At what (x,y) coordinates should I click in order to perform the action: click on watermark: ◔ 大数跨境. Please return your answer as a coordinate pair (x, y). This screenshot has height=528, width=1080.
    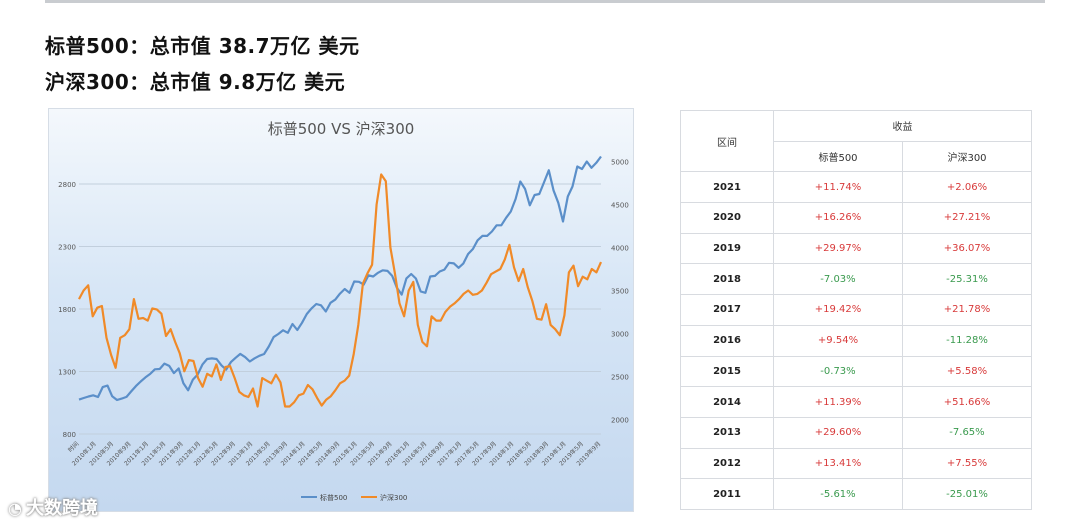
    Looking at the image, I should click on (53, 507).